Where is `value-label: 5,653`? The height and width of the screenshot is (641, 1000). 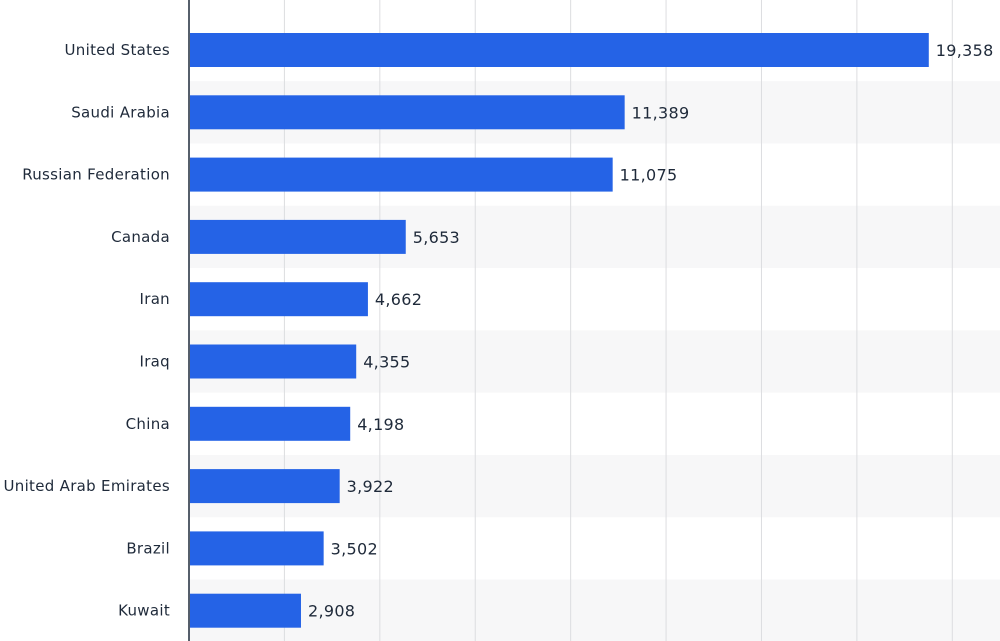 value-label: 5,653 is located at coordinates (436, 237).